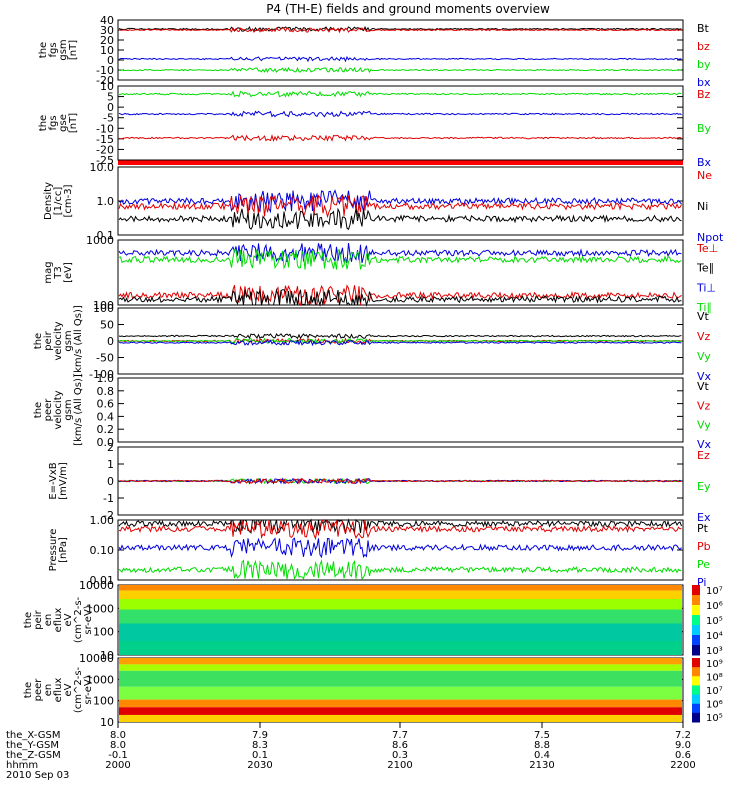  What do you see at coordinates (58, 620) in the screenshot?
I see `y-label-line: eflux` at bounding box center [58, 620].